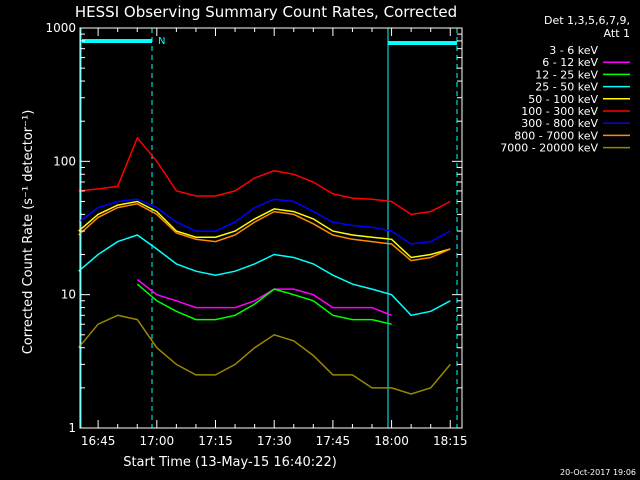  What do you see at coordinates (559, 123) in the screenshot?
I see `legend-label: 300 - 800 keV` at bounding box center [559, 123].